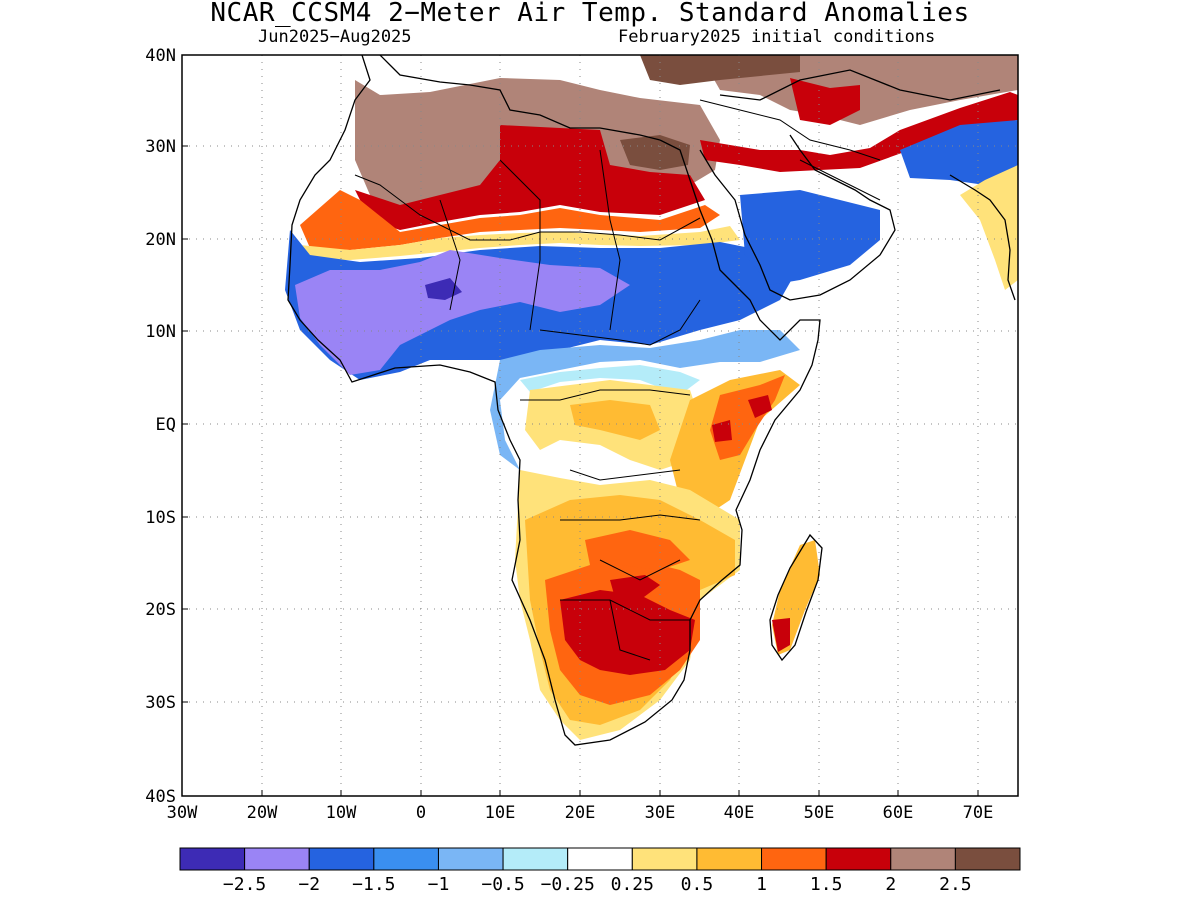  I want to click on colorbar: −2.5 −2 −1.5 −1 −0.5 −0.25 0.25 0.5 1 1.5 2 2.5, so click(600, 871).